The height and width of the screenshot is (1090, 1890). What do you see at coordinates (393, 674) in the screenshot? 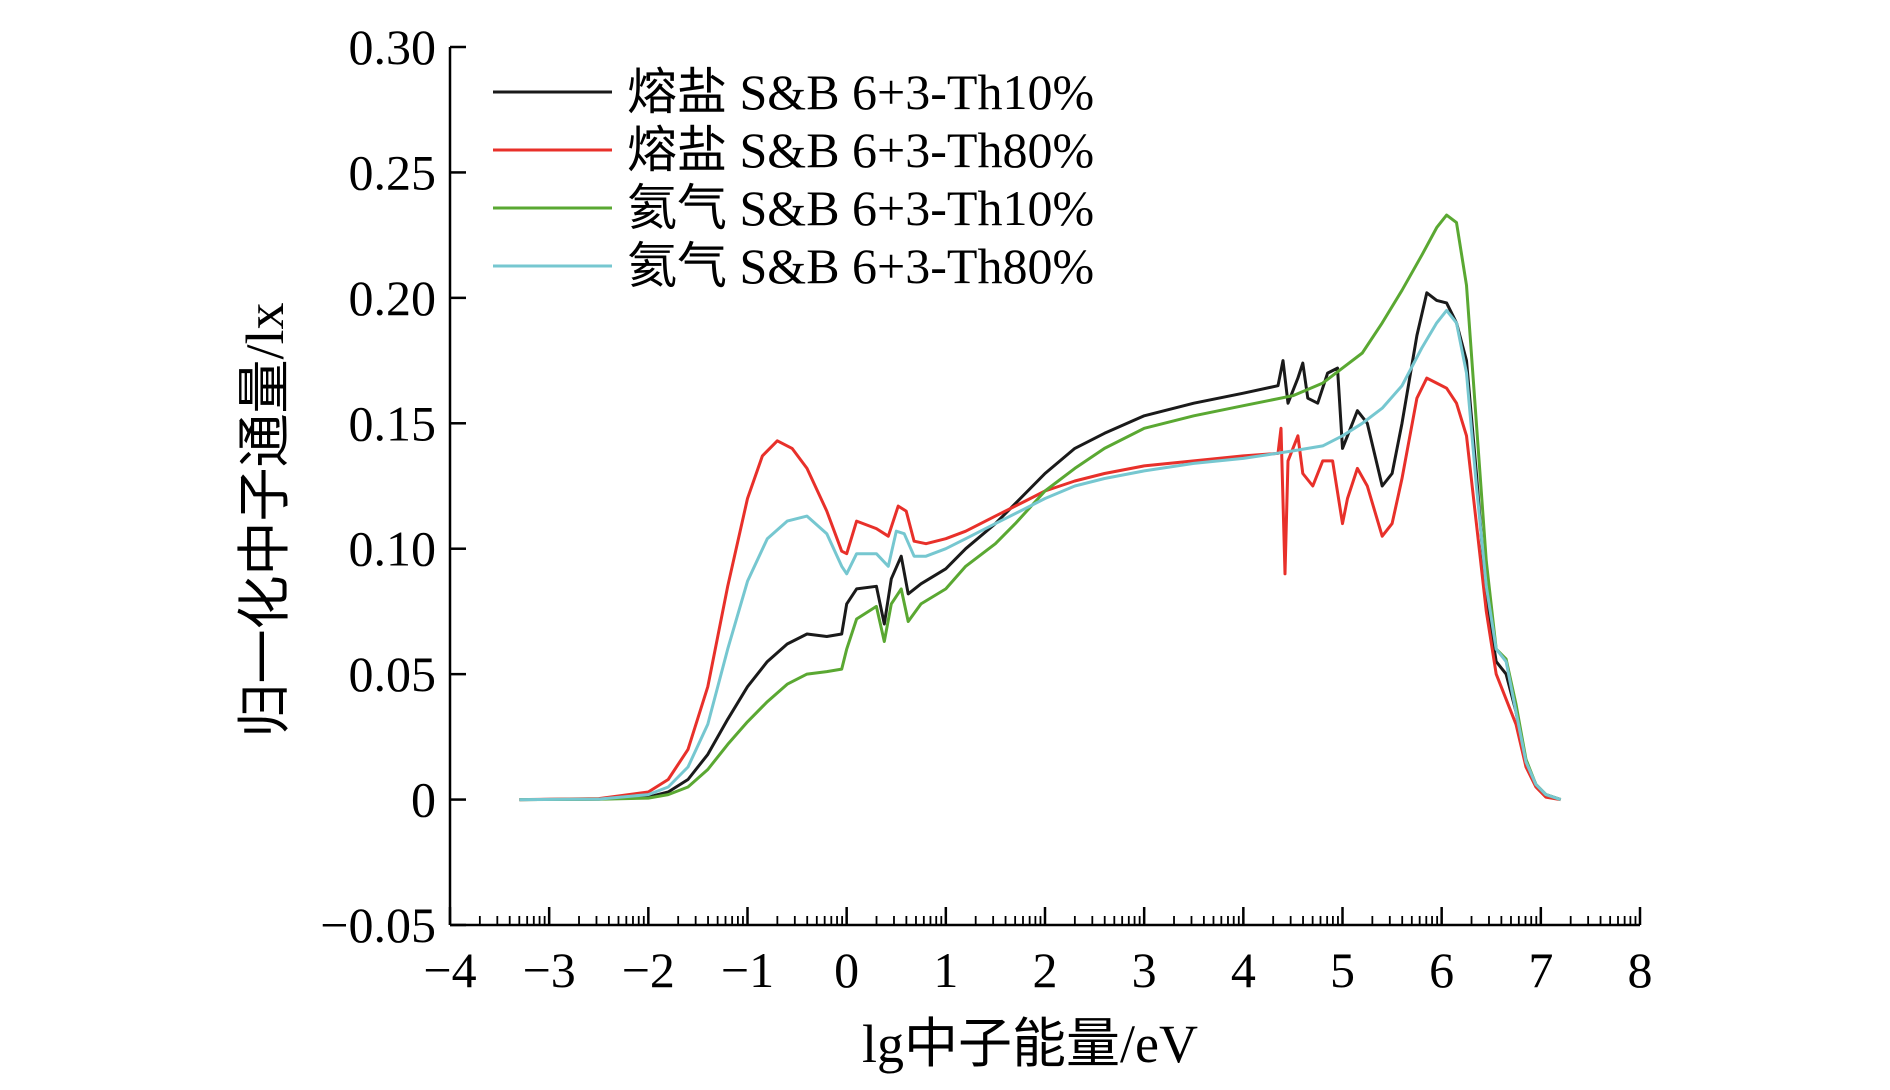
I see `y-tick-label: 0.05` at bounding box center [393, 674].